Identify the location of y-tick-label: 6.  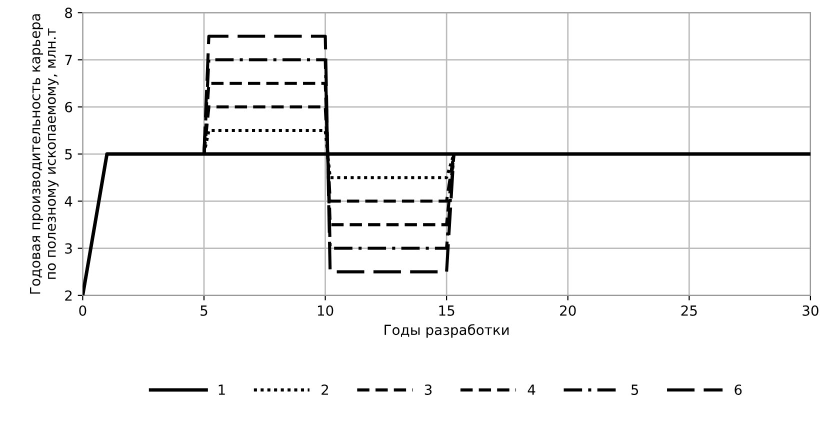
(68, 107).